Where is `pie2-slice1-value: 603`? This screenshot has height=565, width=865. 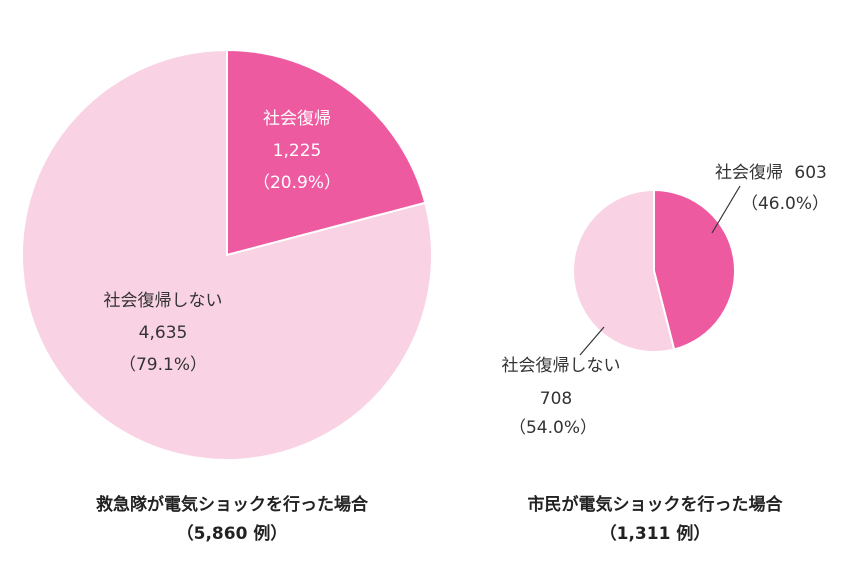 pie2-slice1-value: 603 is located at coordinates (810, 173).